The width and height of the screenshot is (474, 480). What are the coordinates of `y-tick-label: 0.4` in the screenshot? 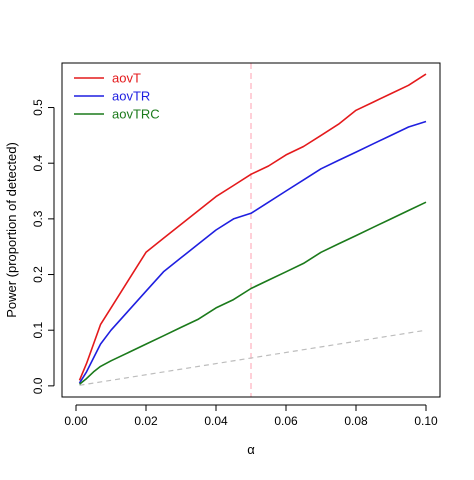 It's located at (38, 163).